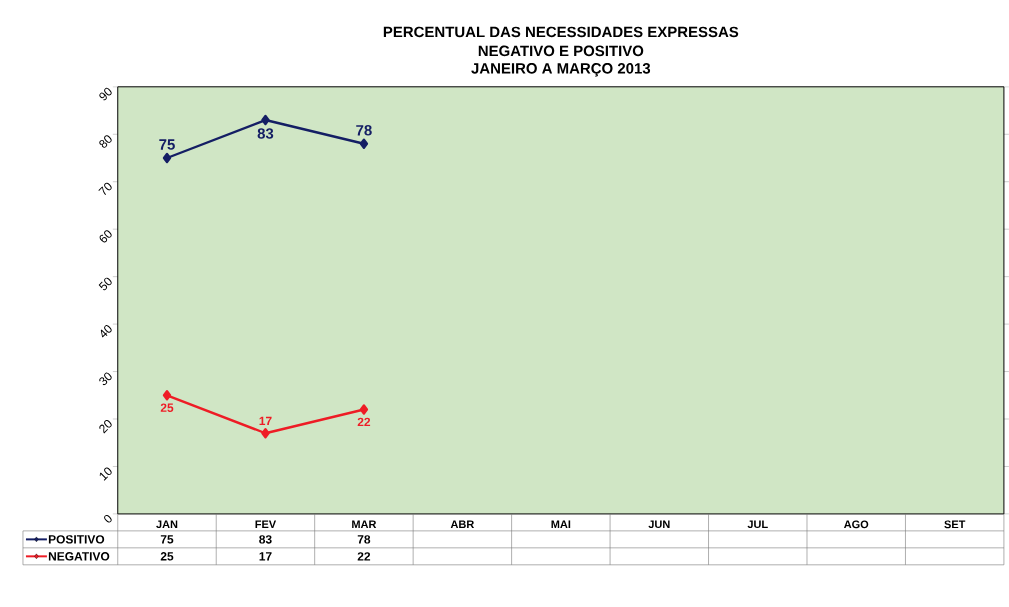 The width and height of the screenshot is (1009, 607). I want to click on chart-subtitle: NEGATIVO E POSITIVO, so click(561, 51).